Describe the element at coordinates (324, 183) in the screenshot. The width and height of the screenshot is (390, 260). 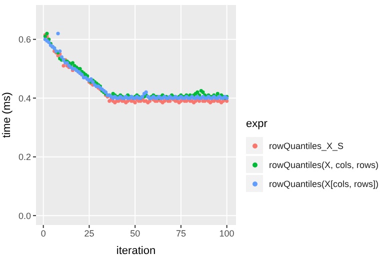
I see `legend-label: rowQuantiles(X[cols, rows])` at that location.